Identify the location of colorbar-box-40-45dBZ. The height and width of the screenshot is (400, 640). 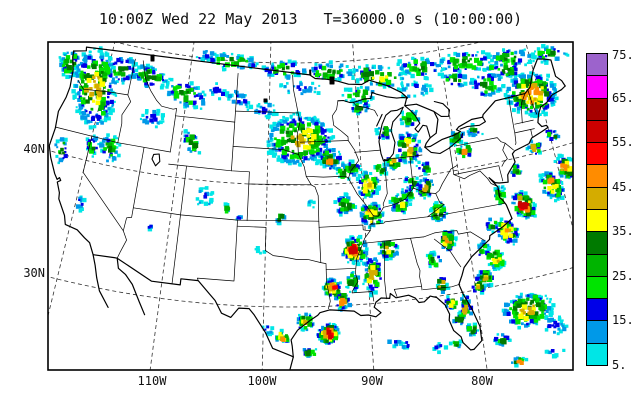
(597, 198).